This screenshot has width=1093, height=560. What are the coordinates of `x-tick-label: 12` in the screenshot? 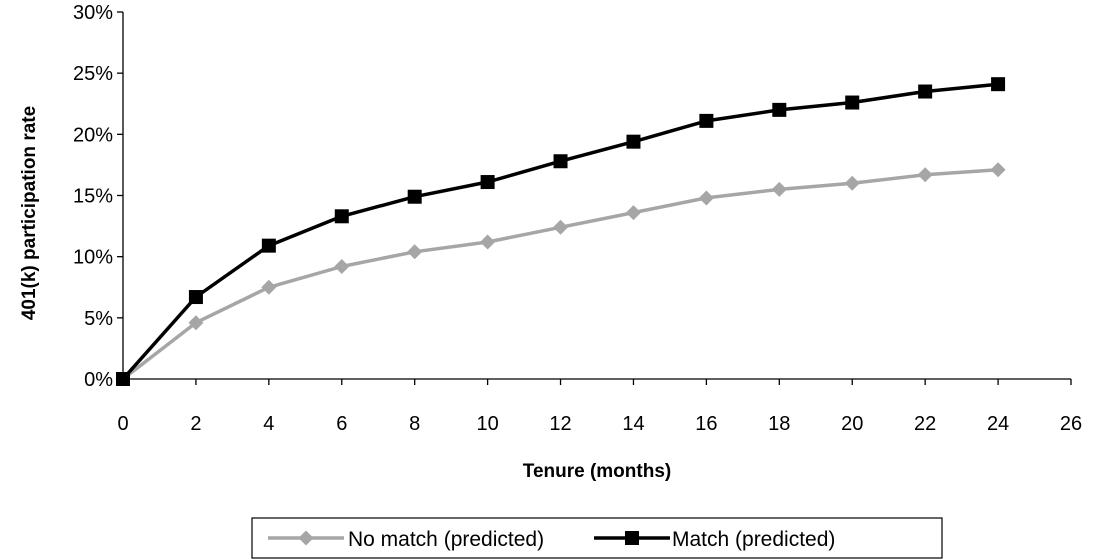 It's located at (560, 424).